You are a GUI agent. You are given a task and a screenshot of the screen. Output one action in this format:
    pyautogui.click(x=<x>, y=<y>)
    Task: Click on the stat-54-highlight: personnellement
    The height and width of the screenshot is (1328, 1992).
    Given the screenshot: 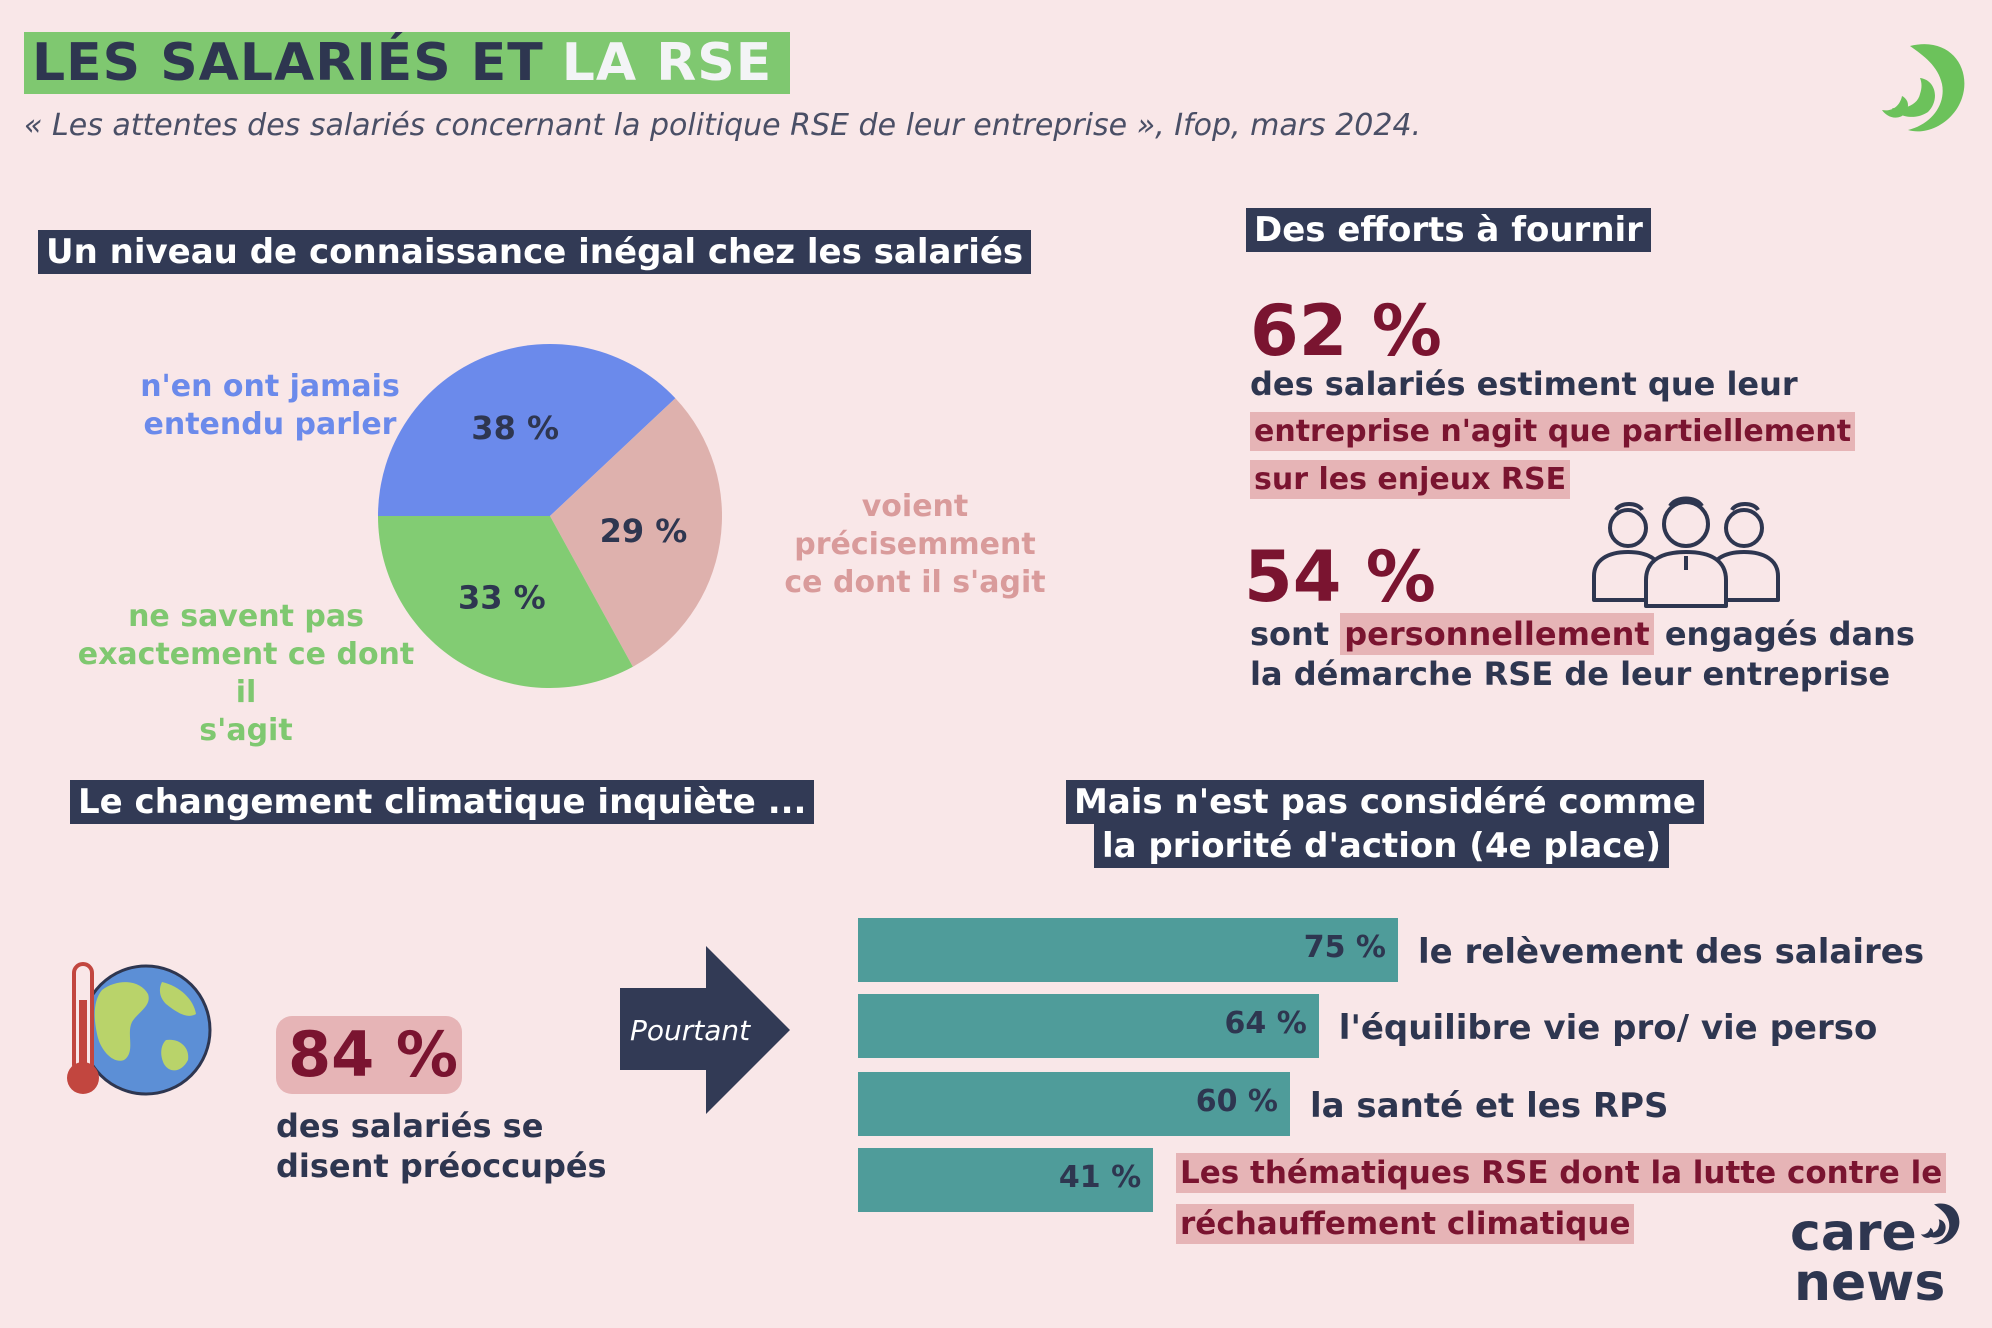 What is the action you would take?
    pyautogui.click(x=1497, y=634)
    